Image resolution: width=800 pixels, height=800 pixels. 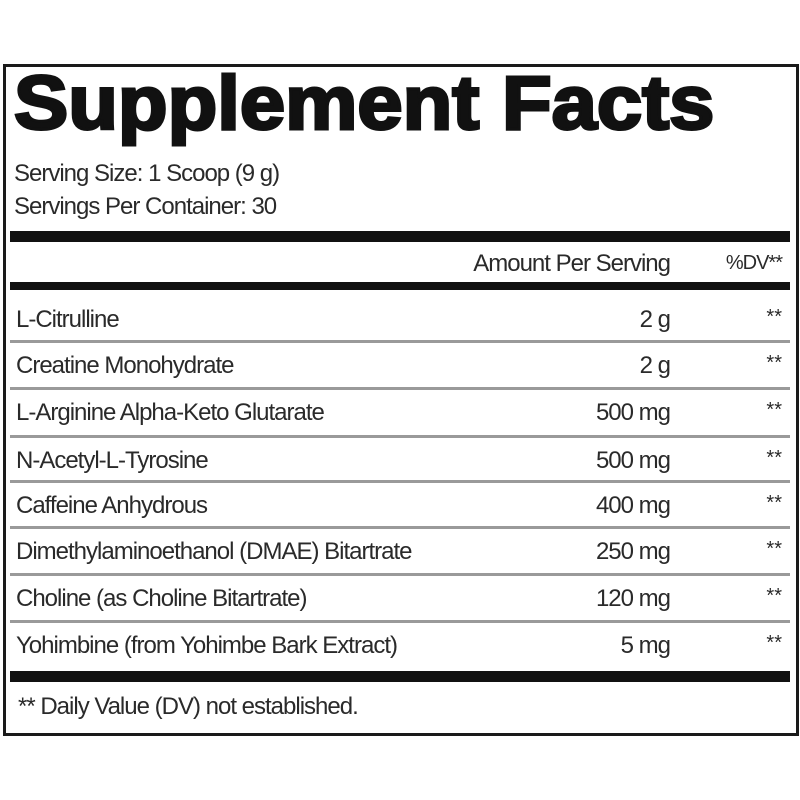 What do you see at coordinates (145, 206) in the screenshot?
I see `servings-per-container: Servings Per Container: 30` at bounding box center [145, 206].